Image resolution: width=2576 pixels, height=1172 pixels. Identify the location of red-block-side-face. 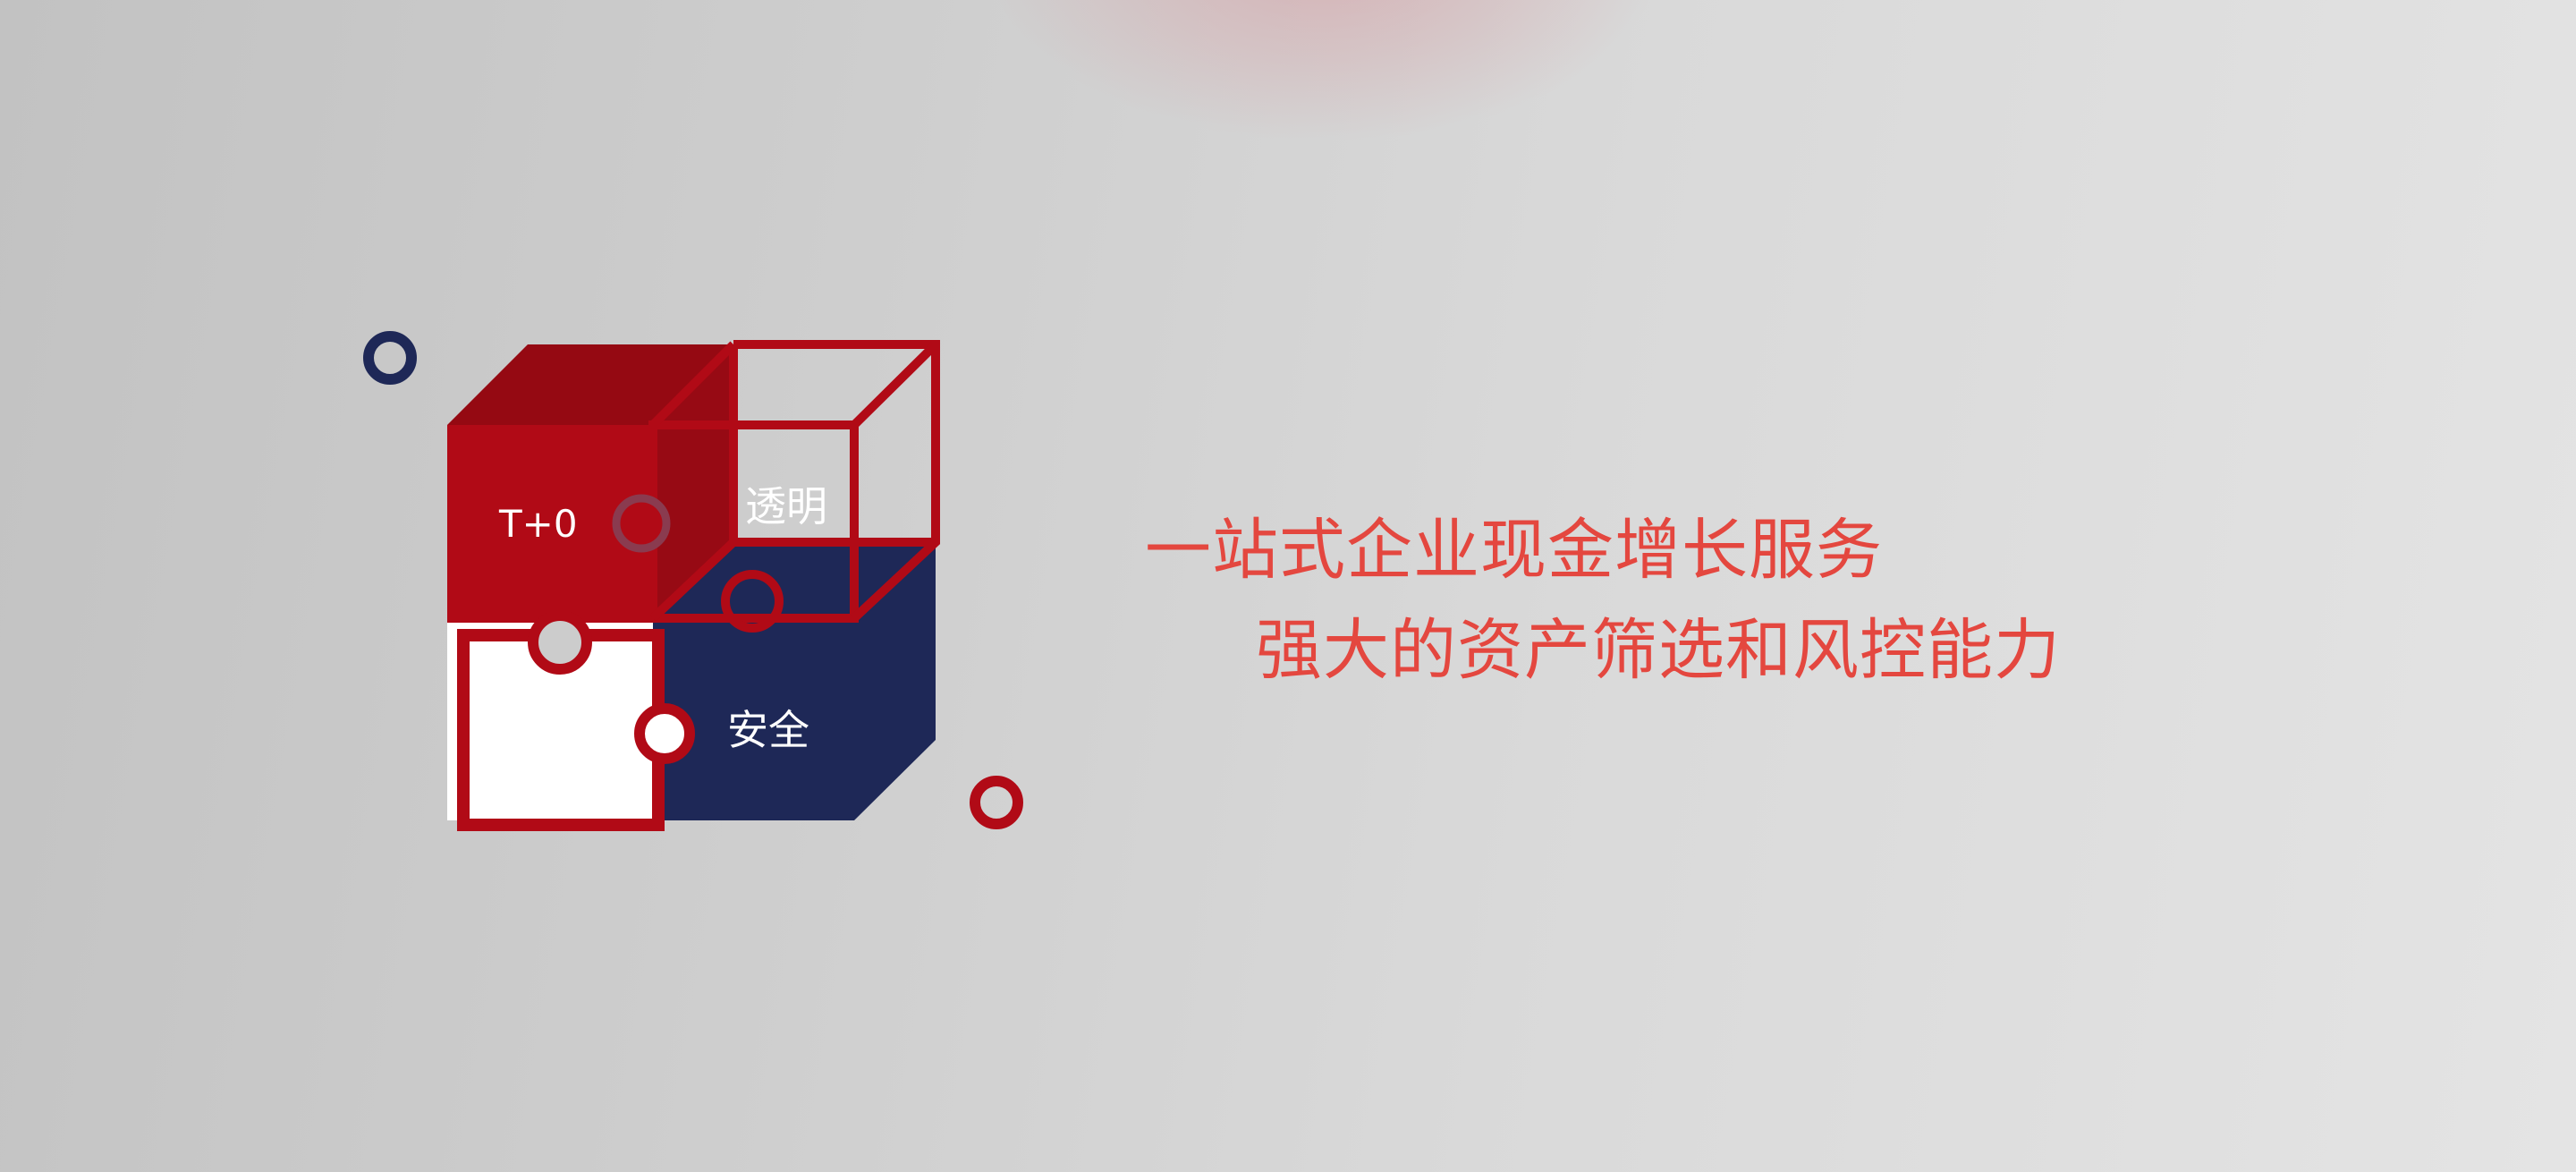
(693, 483).